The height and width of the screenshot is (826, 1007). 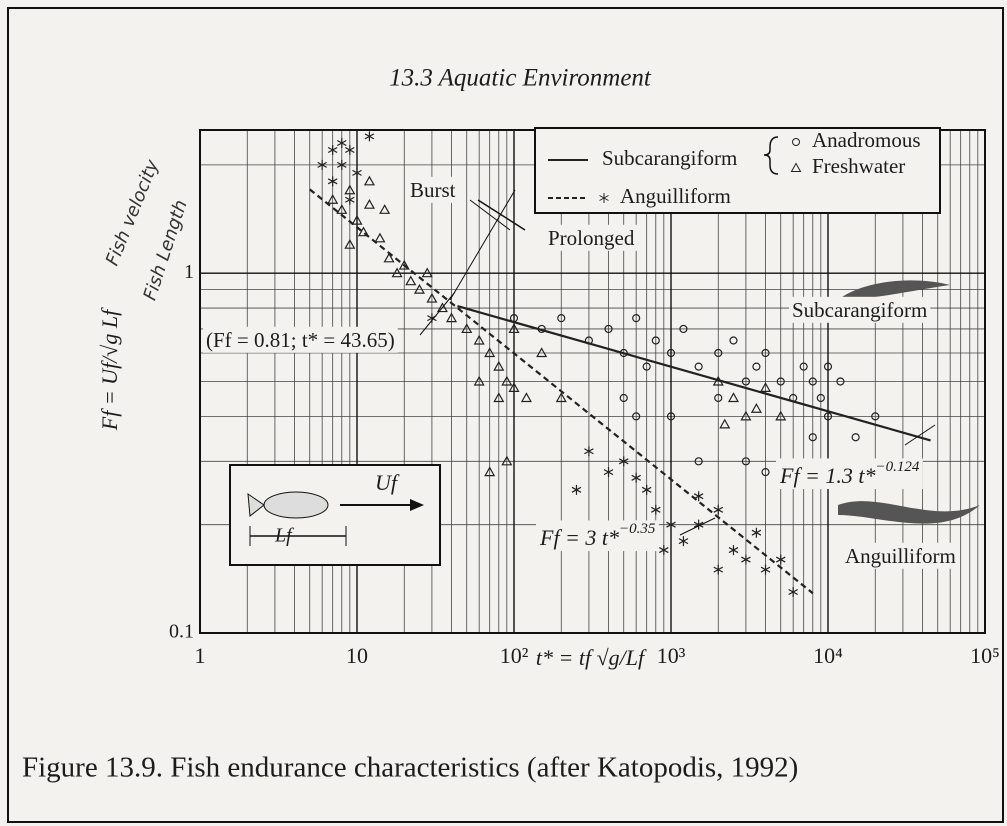 What do you see at coordinates (898, 467) in the screenshot?
I see `subcarangiform-formula-exponent: −0.124` at bounding box center [898, 467].